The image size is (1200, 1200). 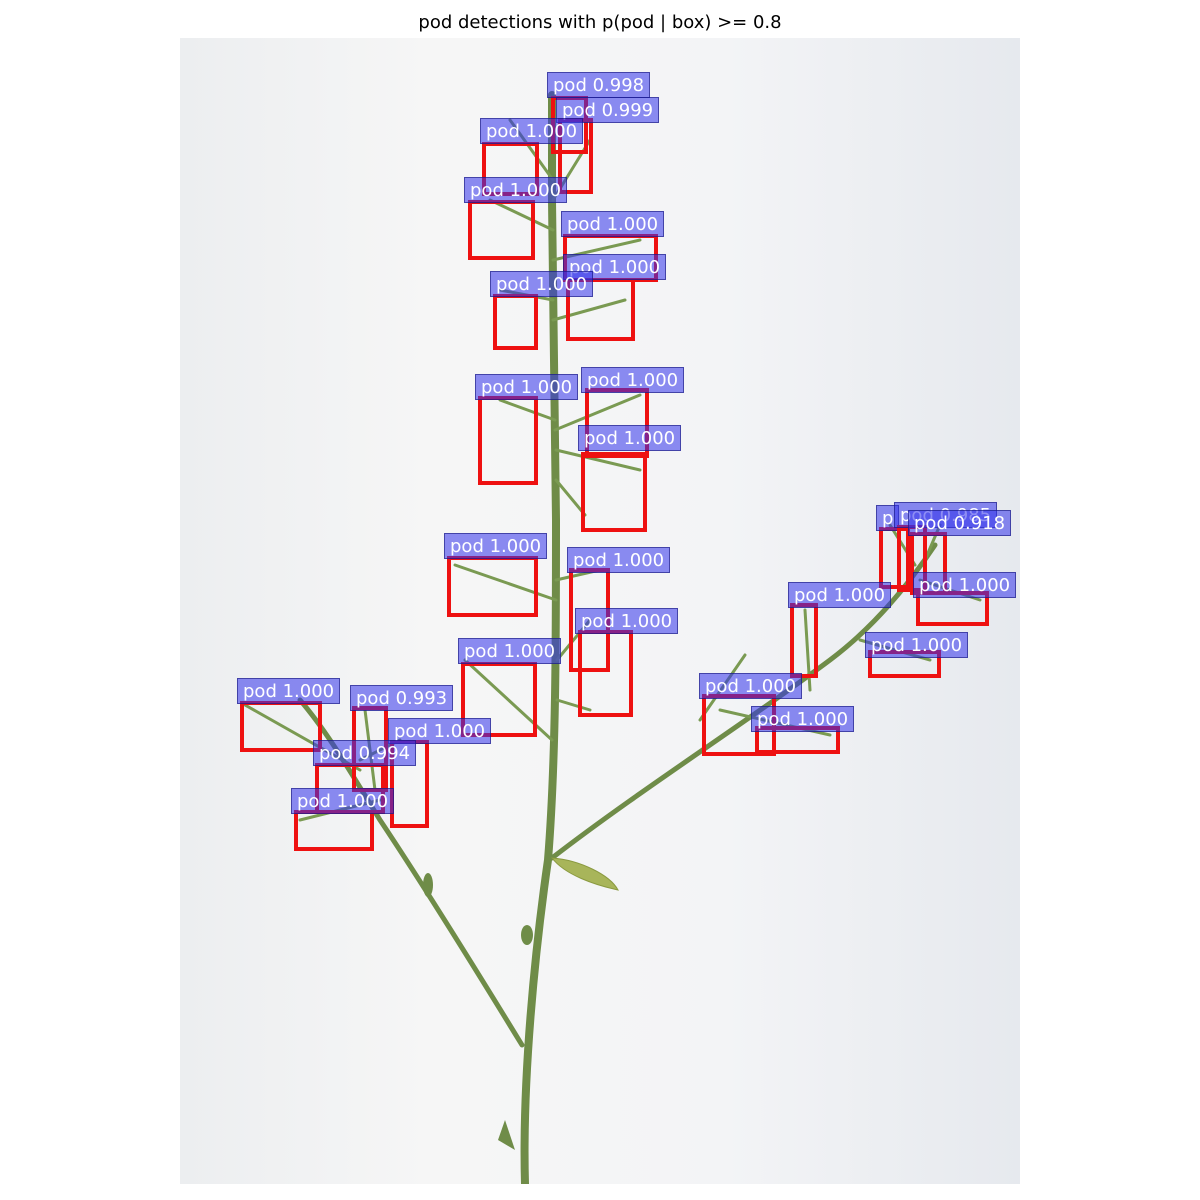 I want to click on detection-label: pod 0.999, so click(x=608, y=110).